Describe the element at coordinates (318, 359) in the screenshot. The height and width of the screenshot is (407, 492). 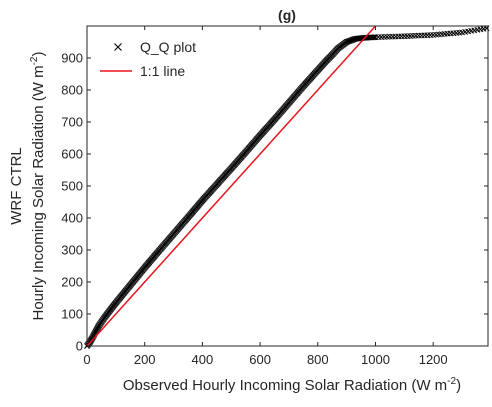
I see `x-tick-label: 800` at that location.